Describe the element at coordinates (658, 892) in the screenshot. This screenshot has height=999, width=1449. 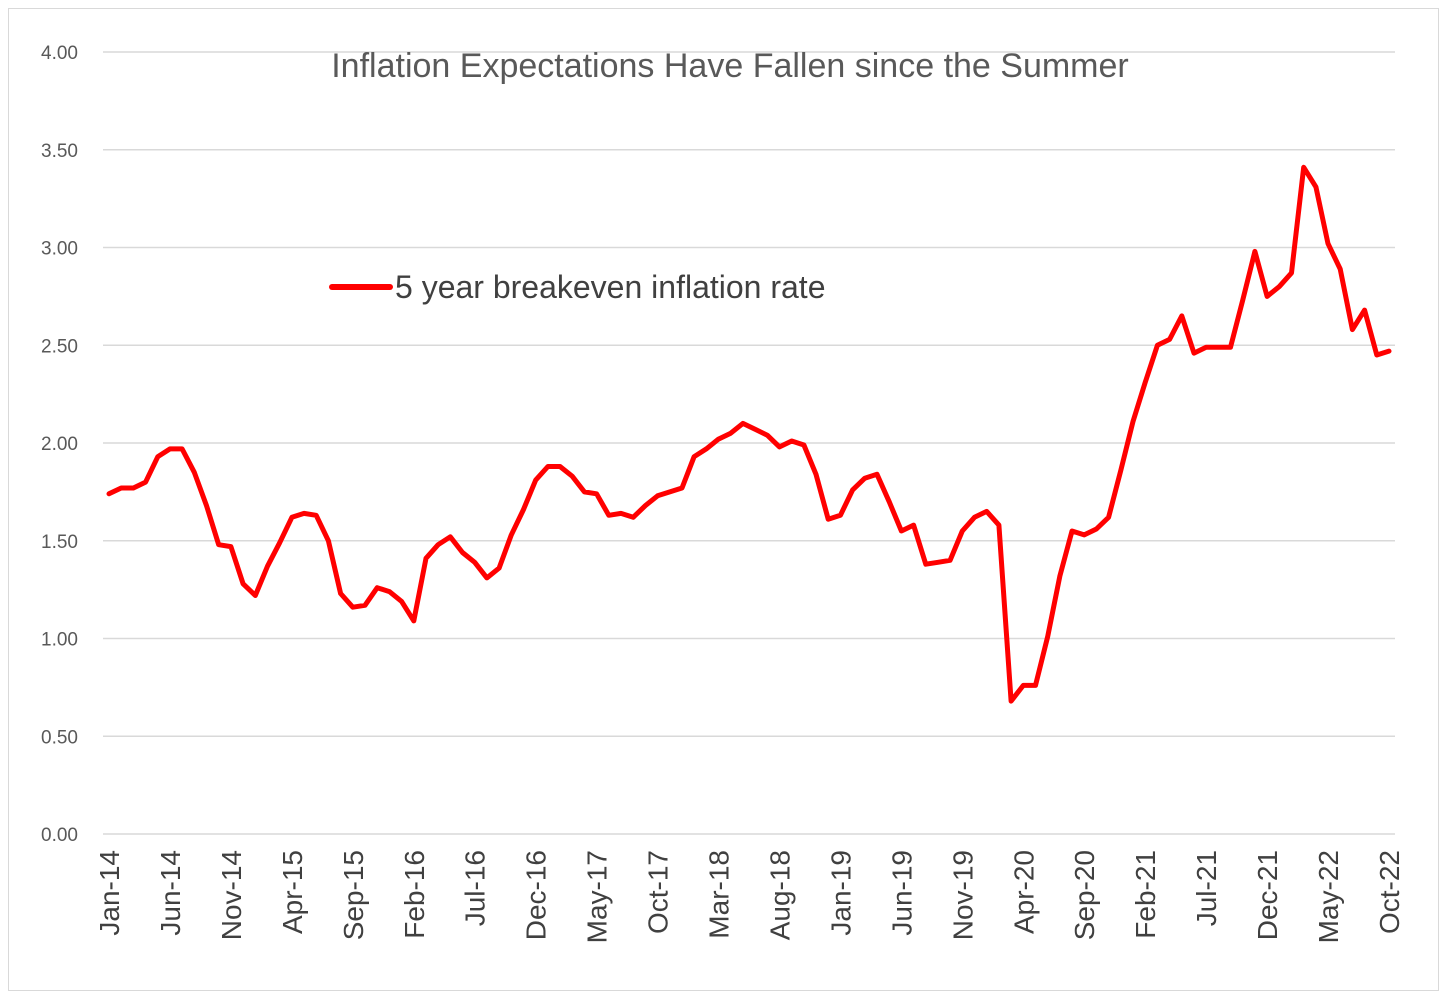
I see `x-tick-label: Oct-17` at that location.